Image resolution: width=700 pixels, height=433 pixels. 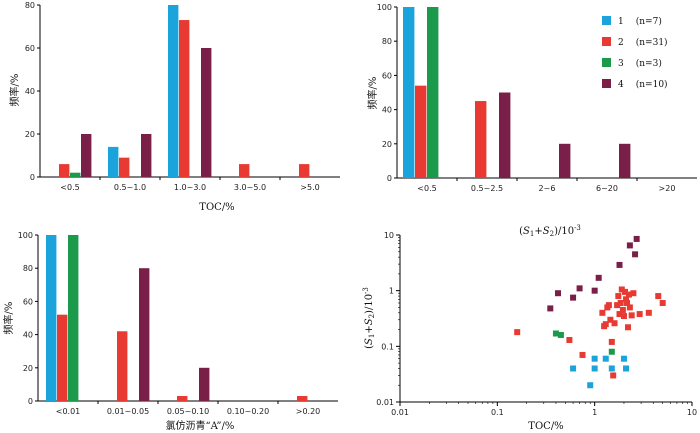 What do you see at coordinates (69, 187) in the screenshot?
I see `toc-category-label: <0.5` at bounding box center [69, 187].